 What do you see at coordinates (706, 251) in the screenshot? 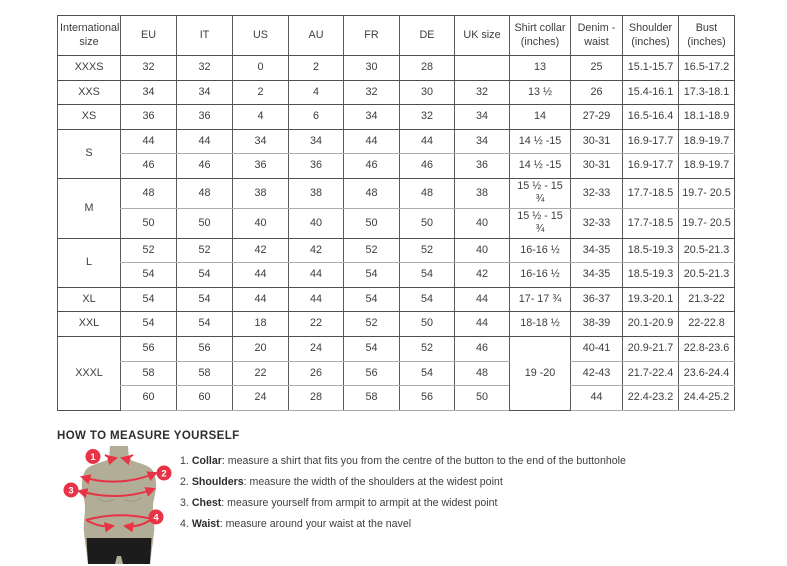
I see `table-cell: 20.5-21.3` at bounding box center [706, 251].